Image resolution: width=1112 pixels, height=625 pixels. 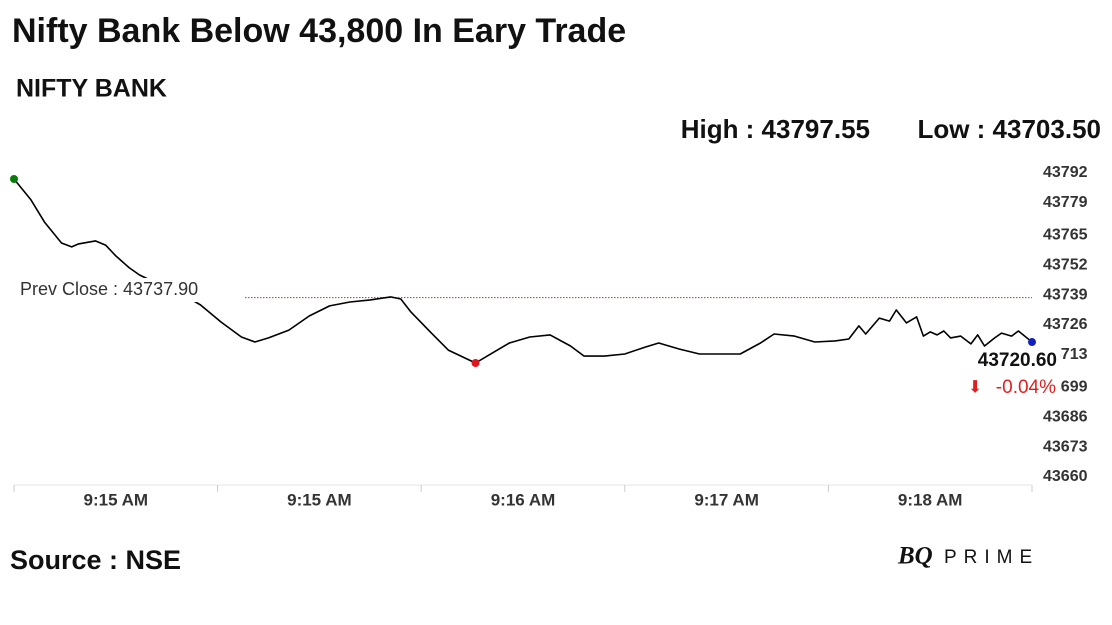 What do you see at coordinates (775, 129) in the screenshot?
I see `high-label: High : 43797.55` at bounding box center [775, 129].